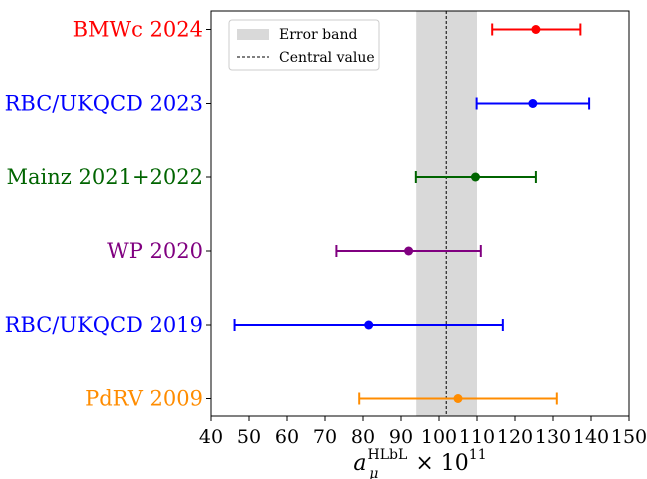  Describe the element at coordinates (477, 437) in the screenshot. I see `x-tick-label: 110` at that location.